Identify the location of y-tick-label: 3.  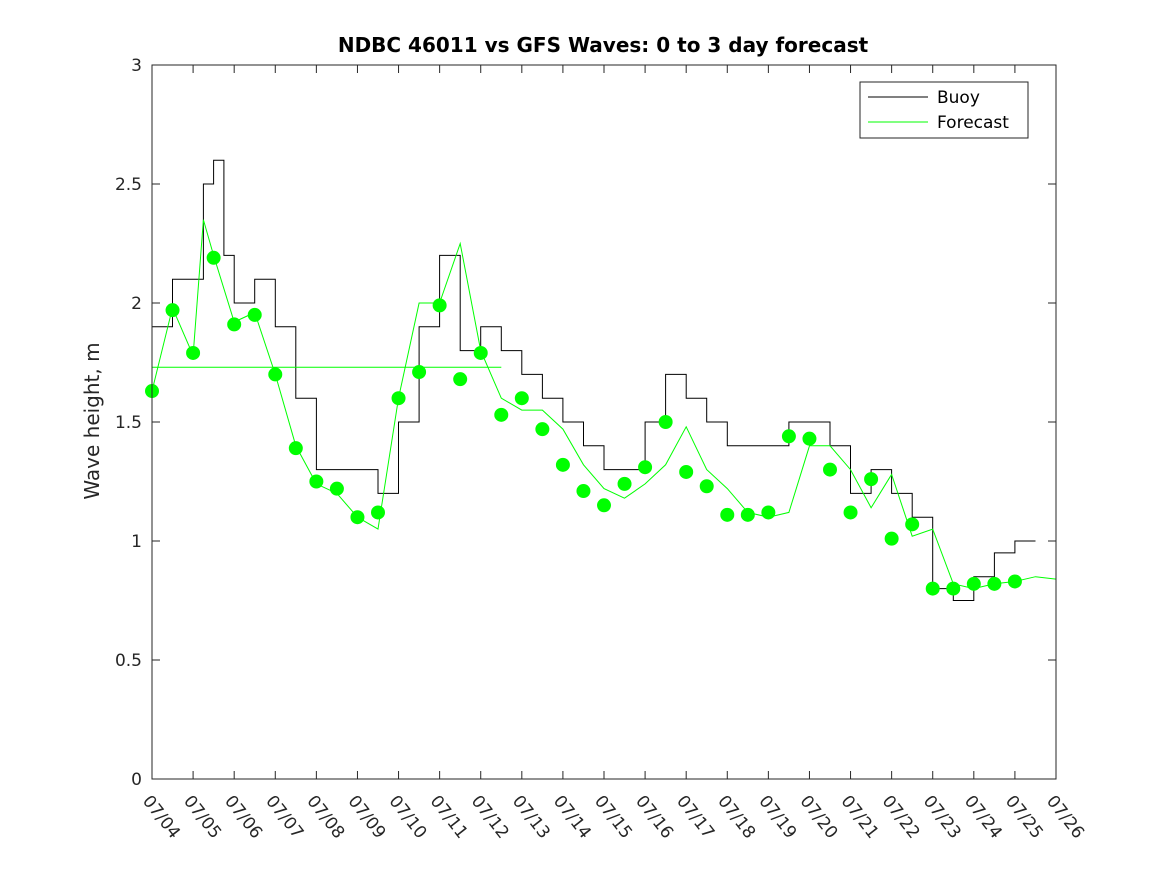
(136, 66).